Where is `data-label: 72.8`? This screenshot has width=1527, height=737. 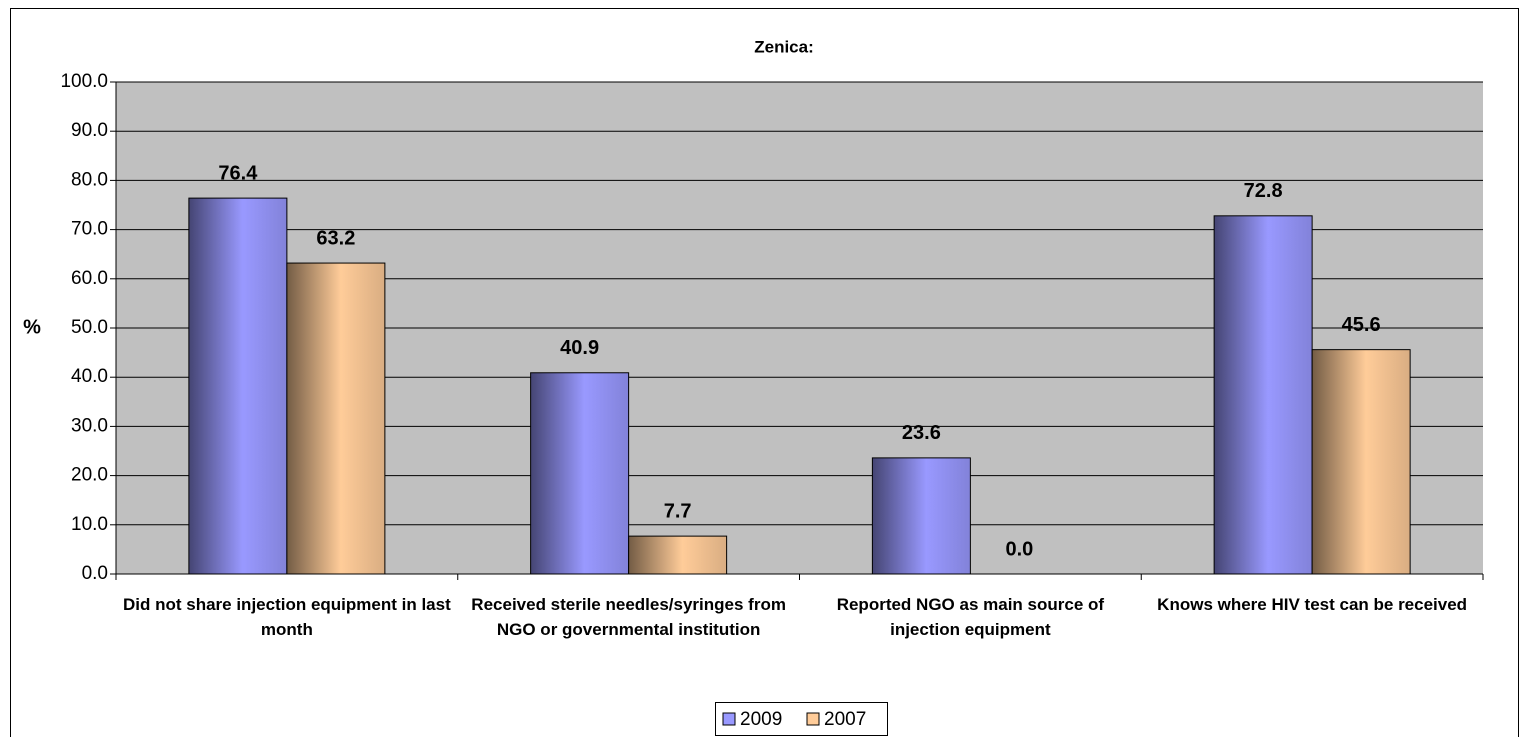 data-label: 72.8 is located at coordinates (1263, 191).